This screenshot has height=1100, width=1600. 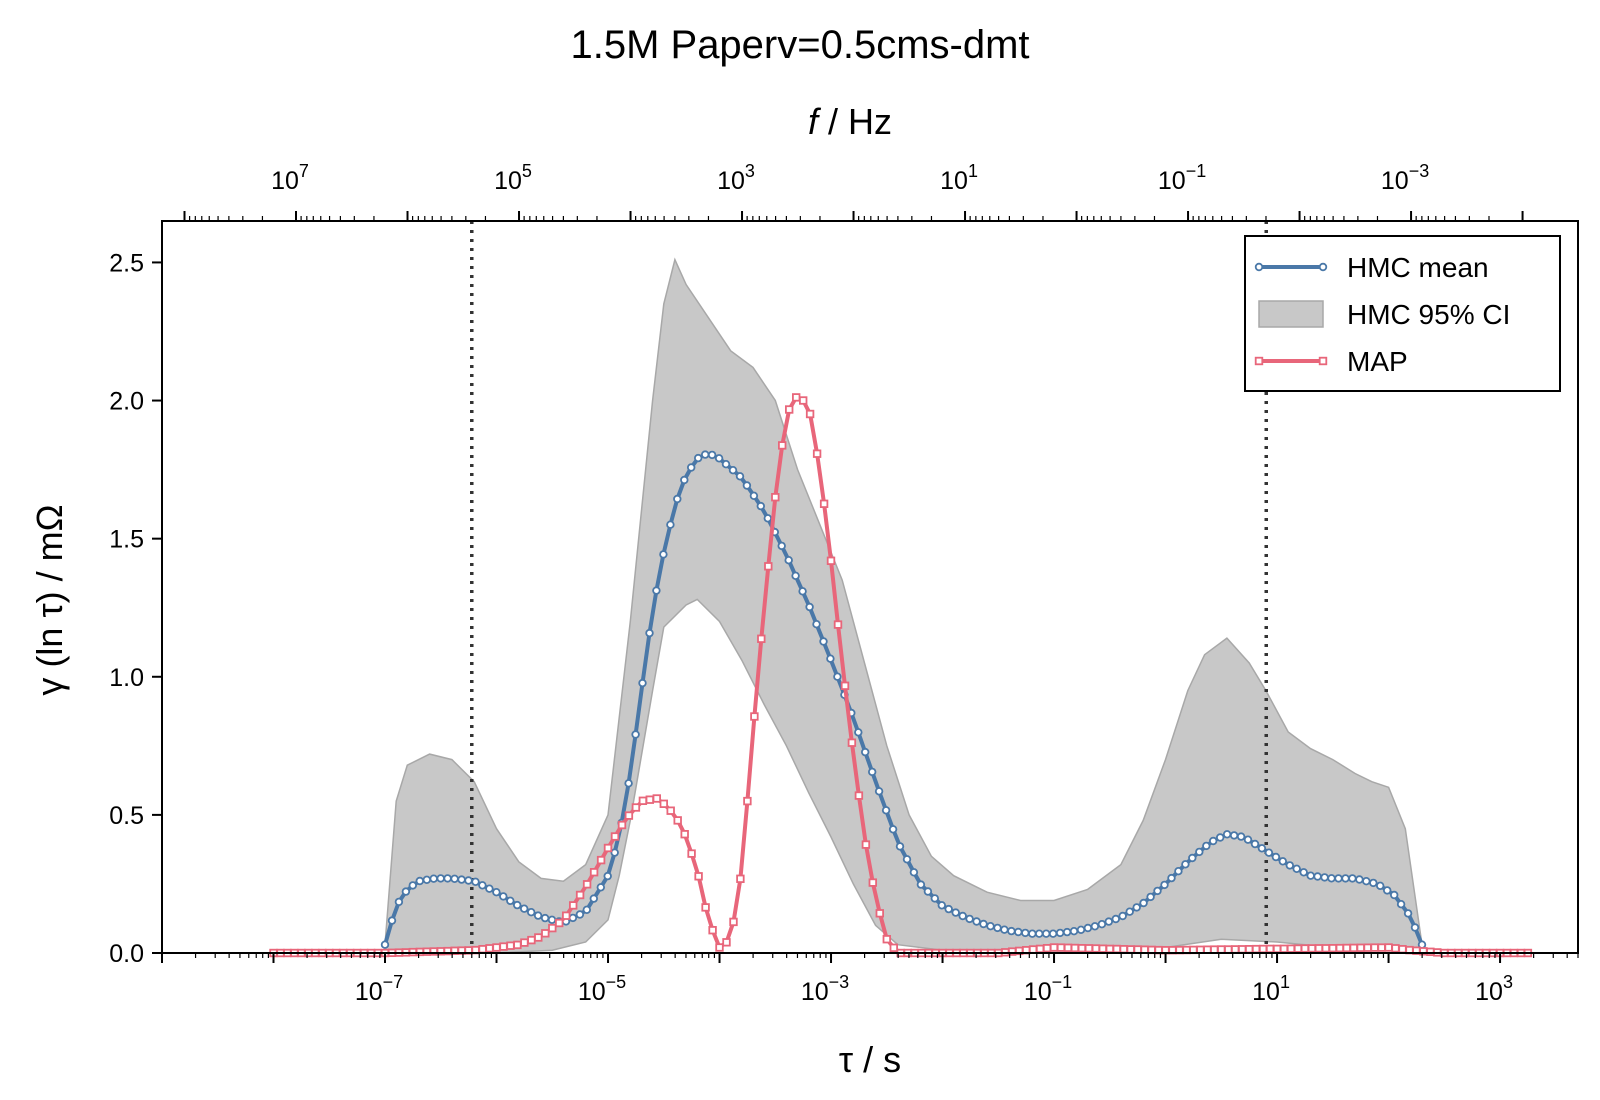 What do you see at coordinates (850, 121) in the screenshot?
I see `x2-axis-title: f / Hz` at bounding box center [850, 121].